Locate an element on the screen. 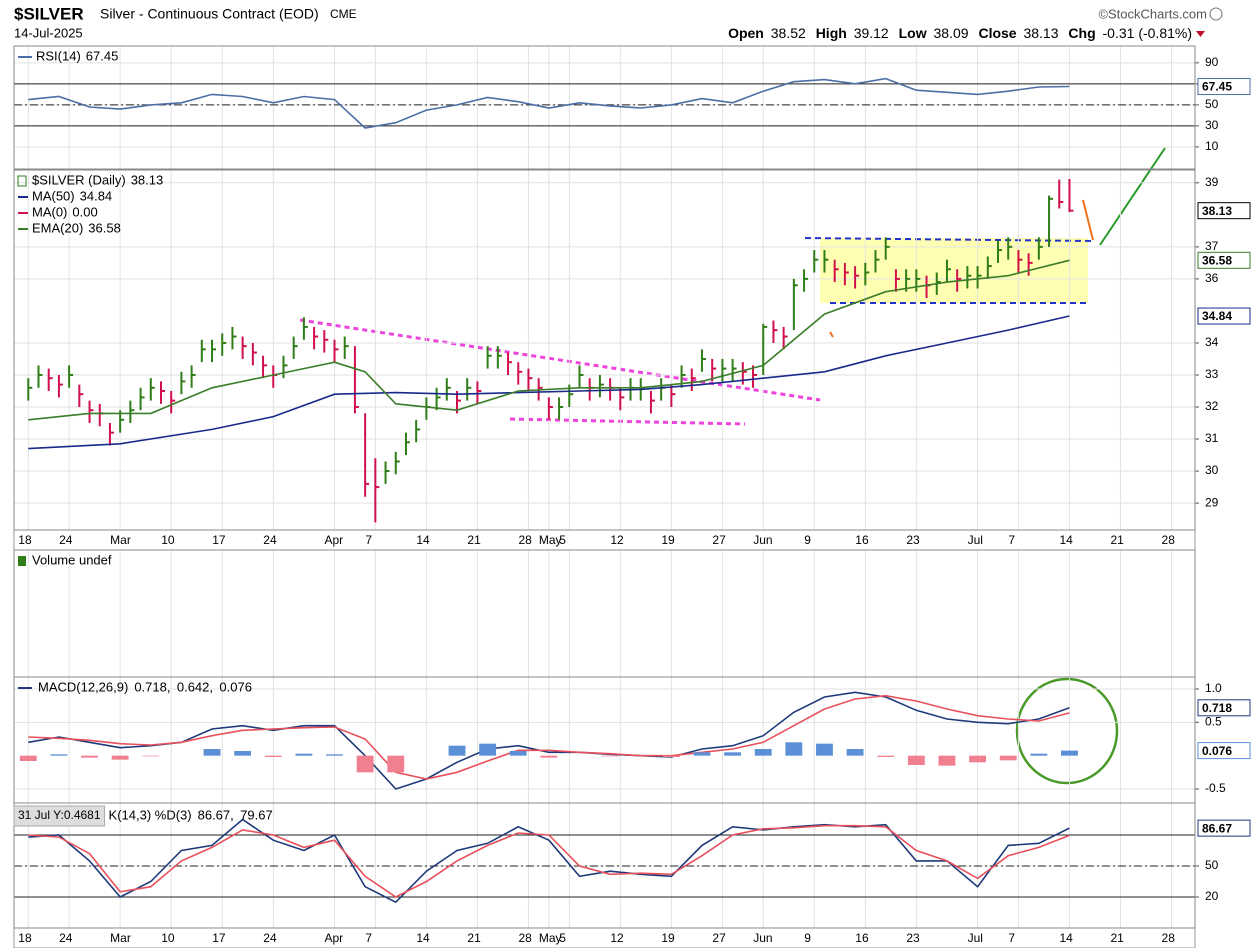 This screenshot has height=948, width=1251. cursor-readout: 31 Jul Y:0.4681 is located at coordinates (59, 815).